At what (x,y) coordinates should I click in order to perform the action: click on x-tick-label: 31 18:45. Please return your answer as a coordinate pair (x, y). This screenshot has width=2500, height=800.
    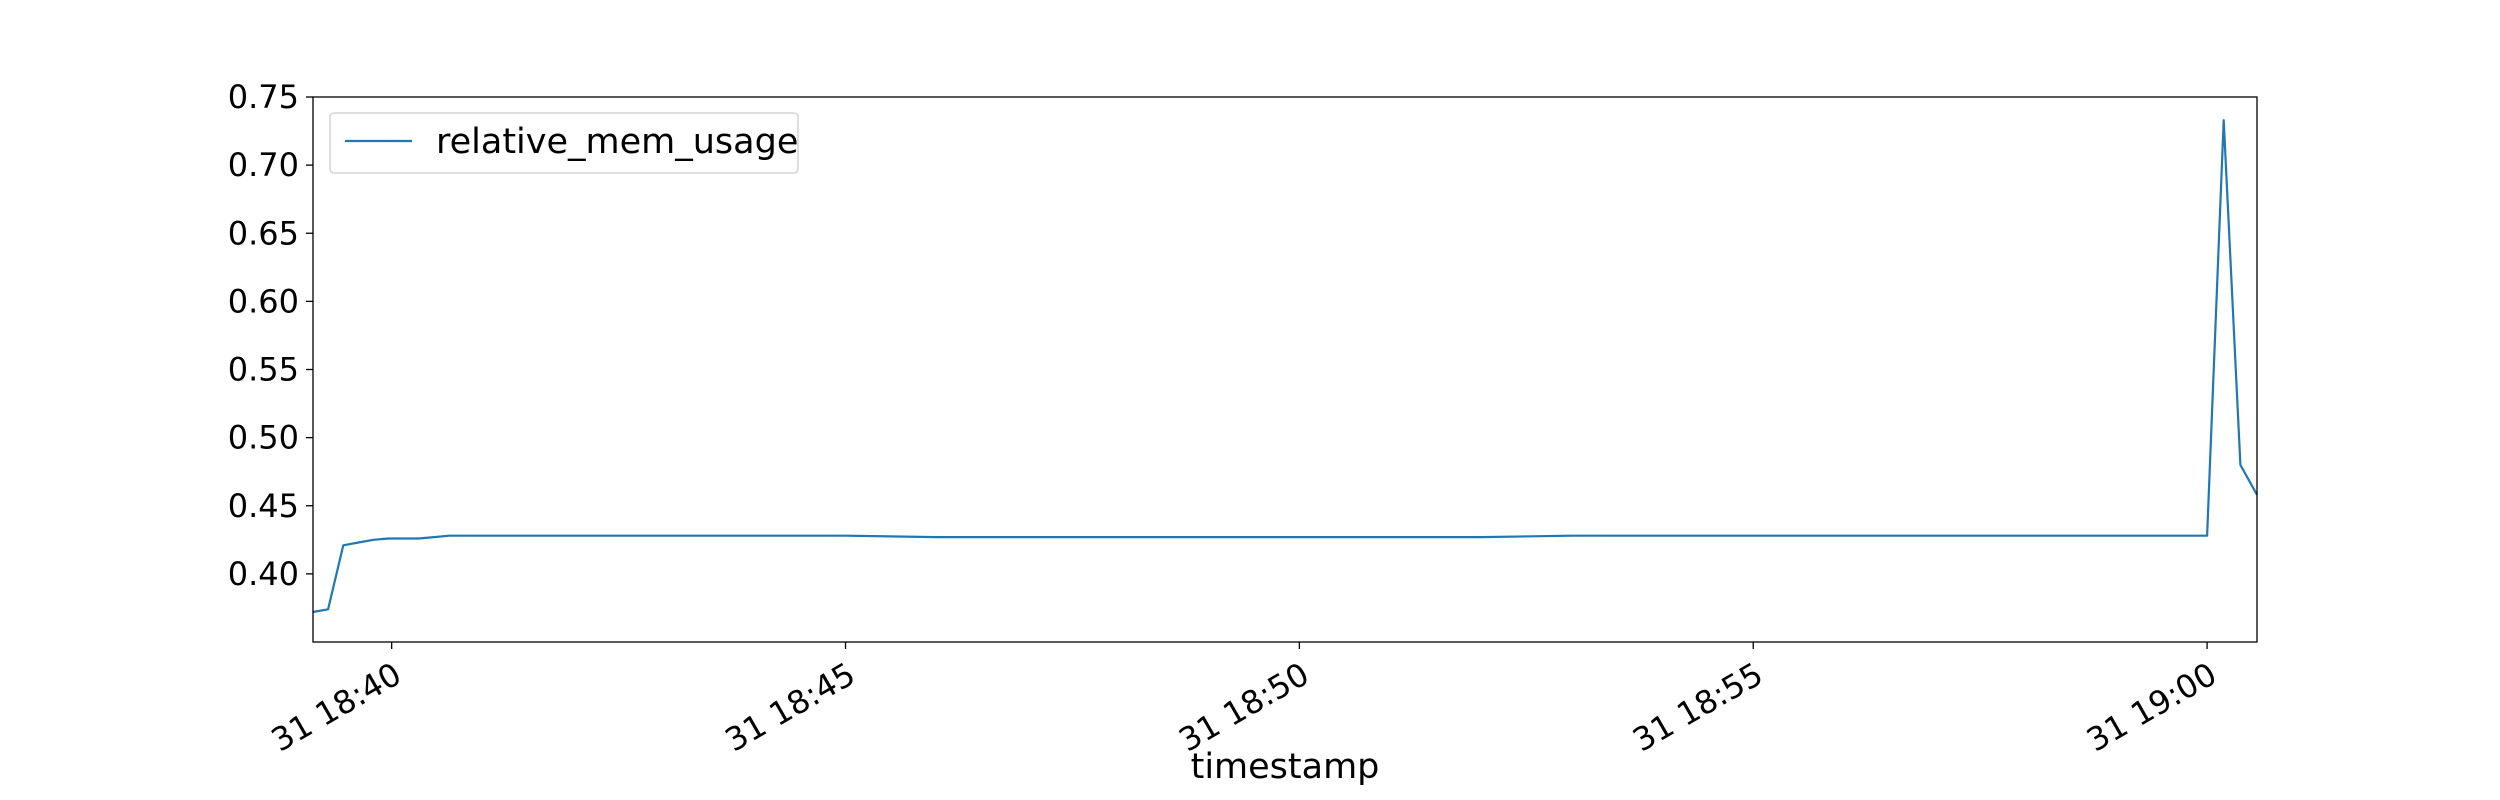
    Looking at the image, I should click on (790, 707).